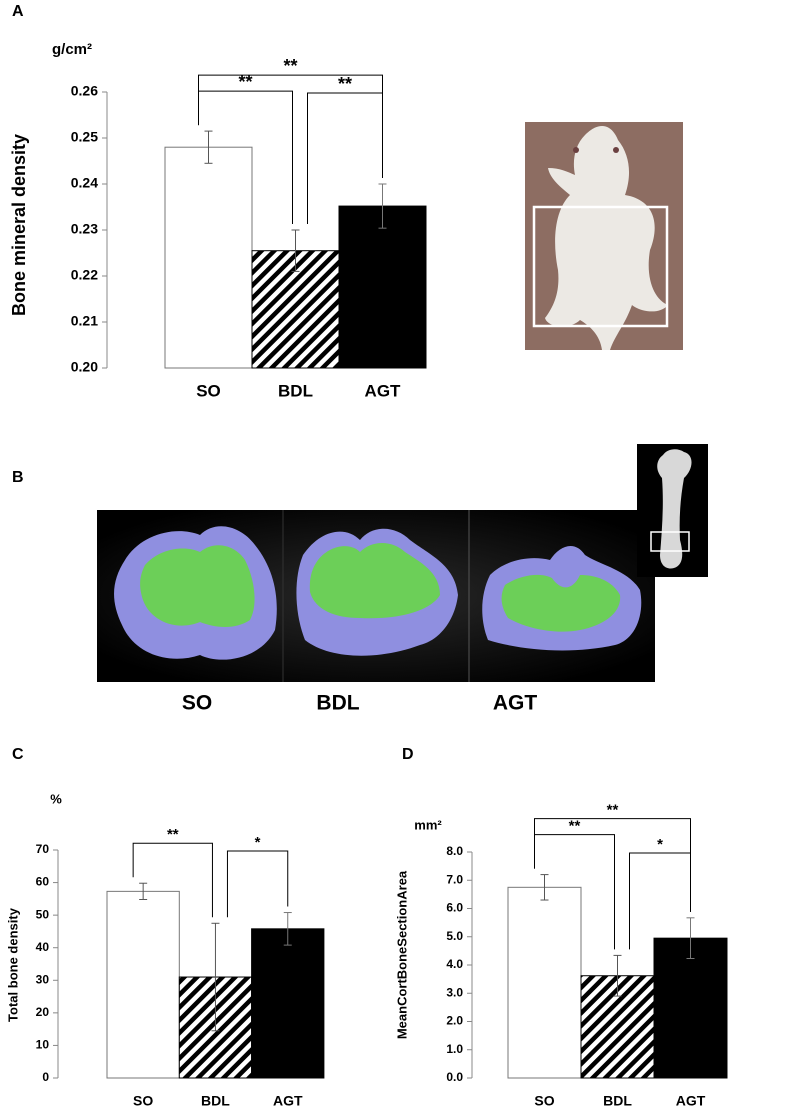 The image size is (799, 1115). I want to click on y-tick-label: 0.26, so click(84, 91).